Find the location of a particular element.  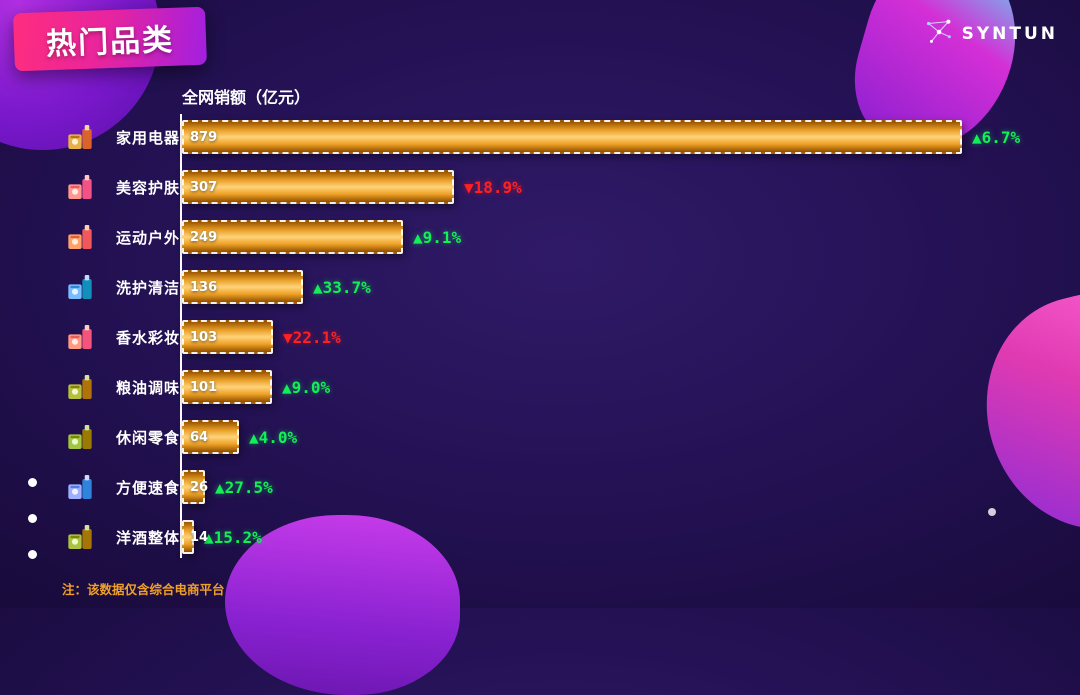

change-label: ▲9.1% is located at coordinates (437, 237).